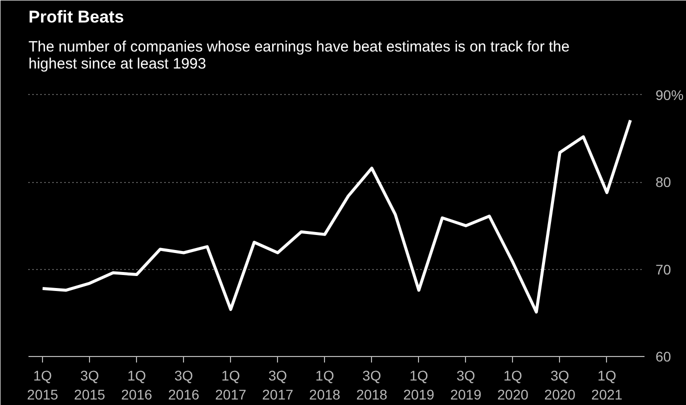  What do you see at coordinates (664, 356) in the screenshot?
I see `y-tick-label: 60` at bounding box center [664, 356].